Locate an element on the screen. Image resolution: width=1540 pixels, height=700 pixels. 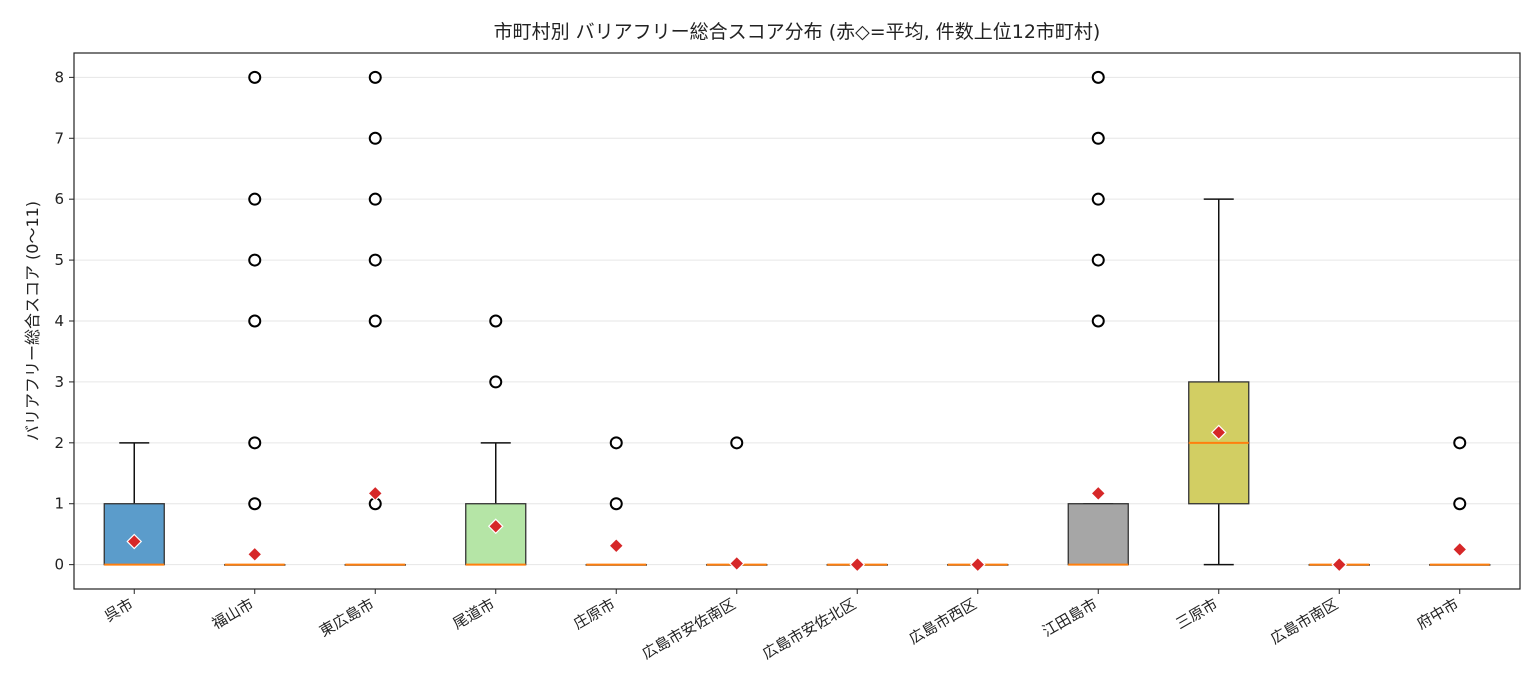
y-axis-label: バリアフリー総合スコア (0〜11) is located at coordinates (32, 321).